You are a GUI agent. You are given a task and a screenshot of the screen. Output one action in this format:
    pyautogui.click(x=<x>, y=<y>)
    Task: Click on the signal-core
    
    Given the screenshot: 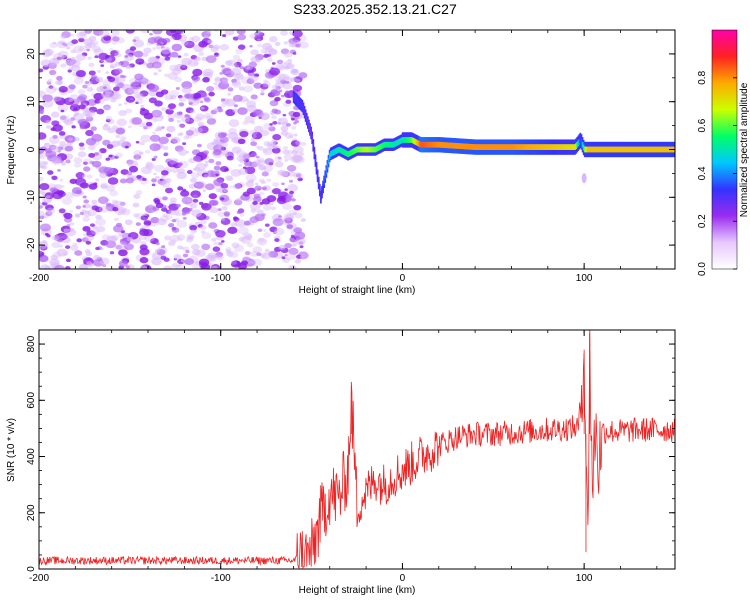 What is the action you would take?
    pyautogui.click(x=483, y=147)
    